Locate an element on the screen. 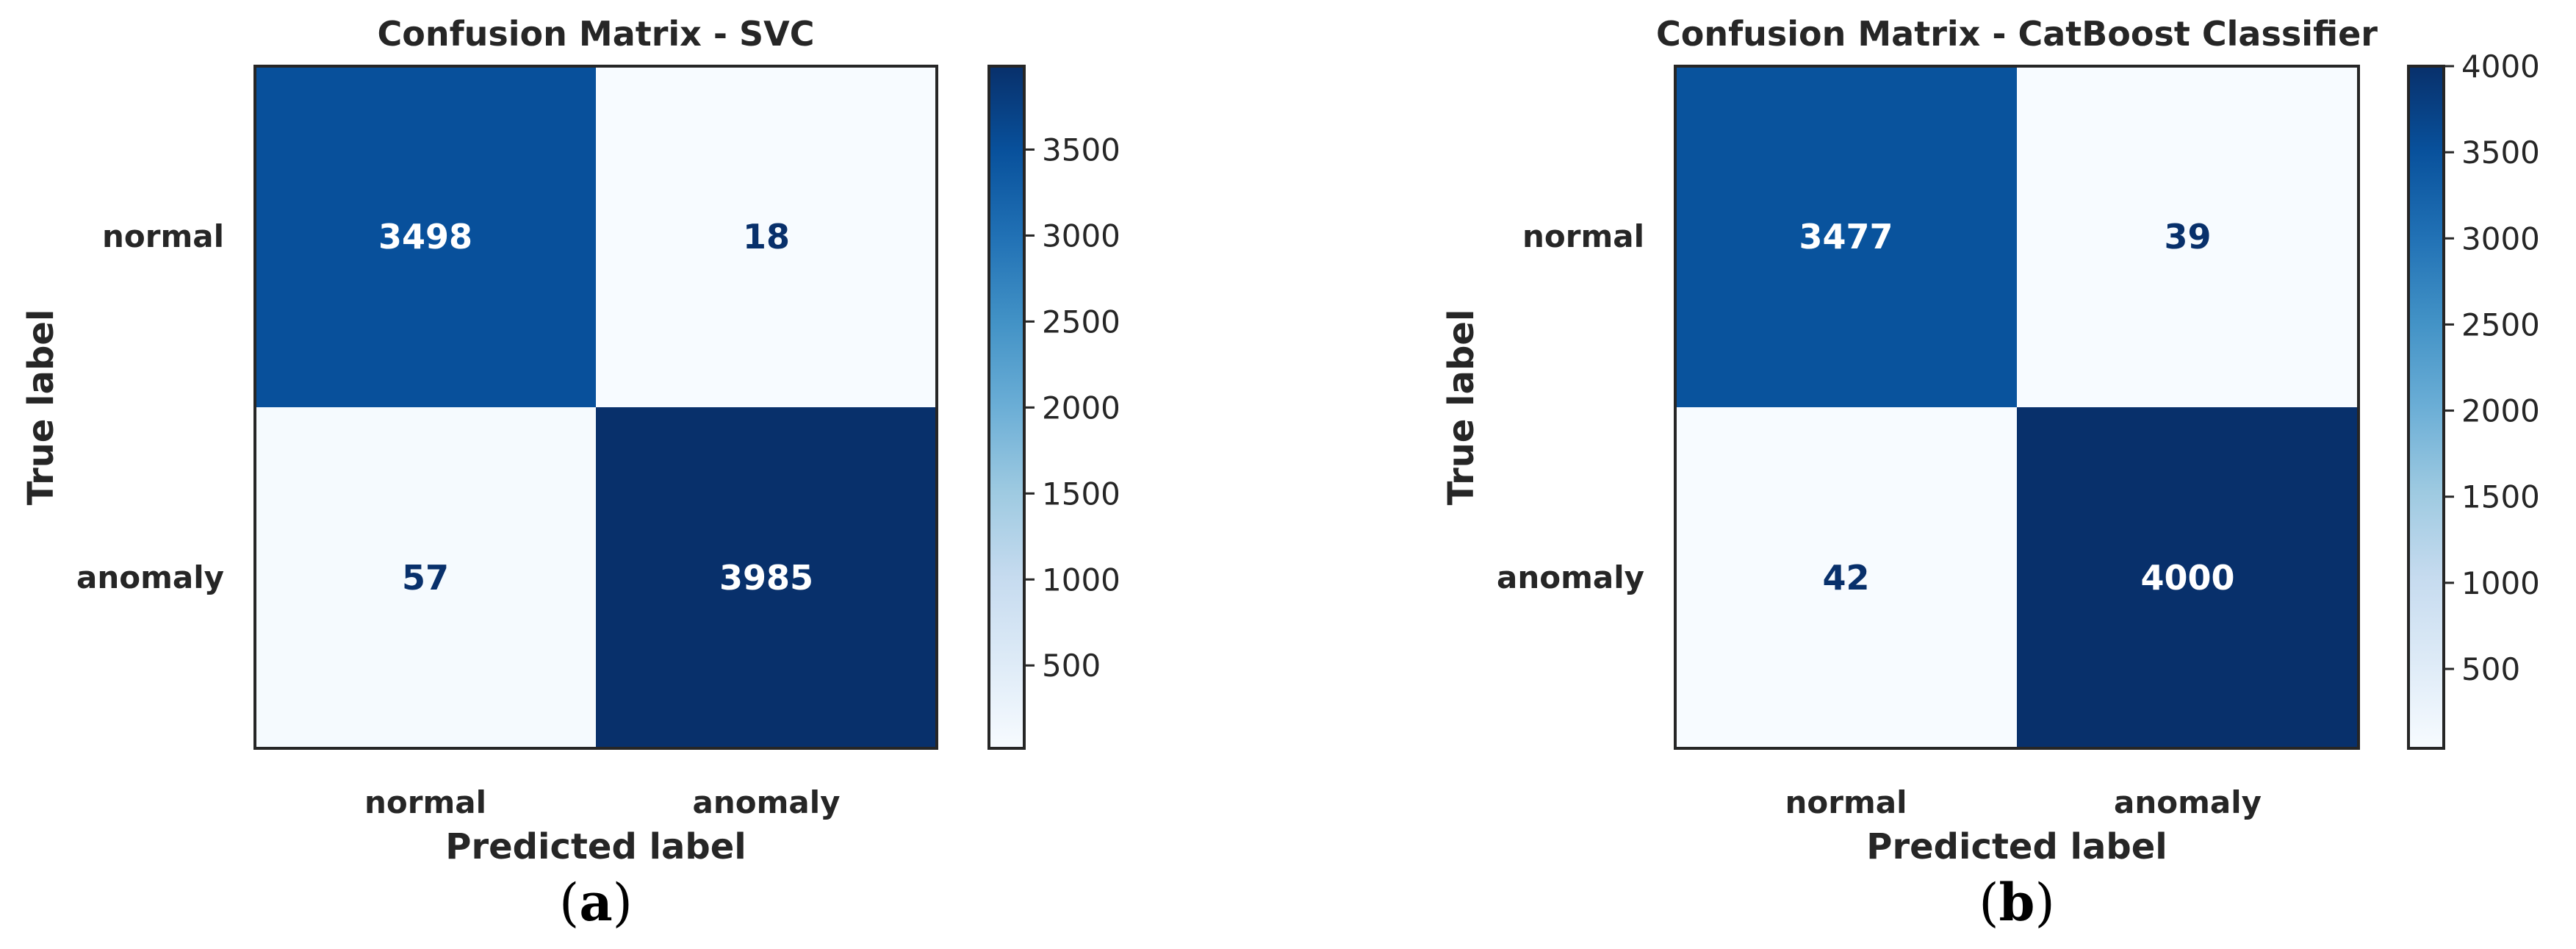 The image size is (2576, 949). colorbar-frame is located at coordinates (2426, 408).